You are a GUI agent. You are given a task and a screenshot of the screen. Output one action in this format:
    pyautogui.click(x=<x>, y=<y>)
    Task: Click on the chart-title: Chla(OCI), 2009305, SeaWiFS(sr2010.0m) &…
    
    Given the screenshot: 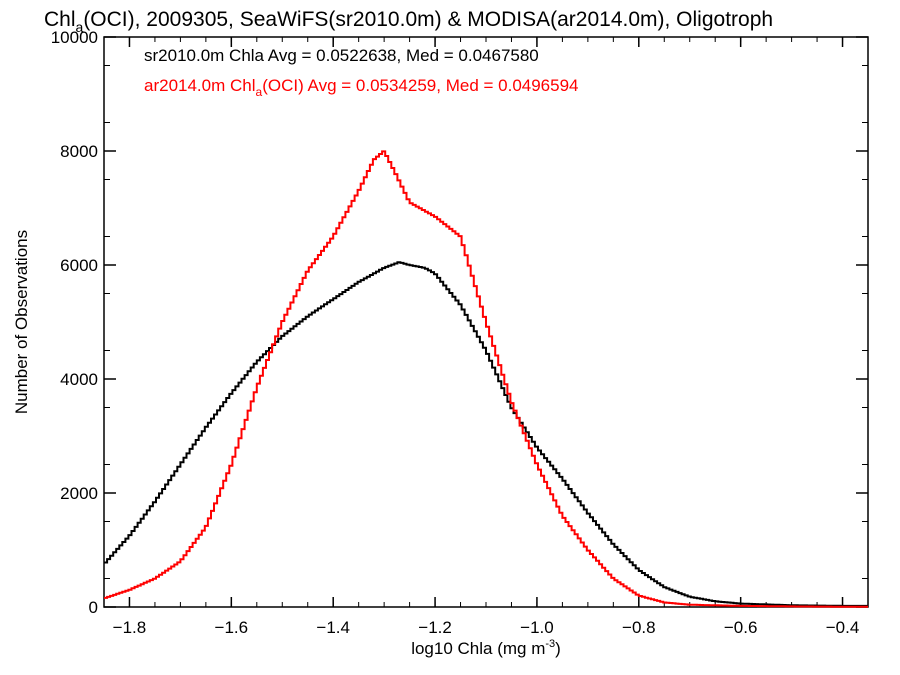 What is the action you would take?
    pyautogui.click(x=408, y=21)
    